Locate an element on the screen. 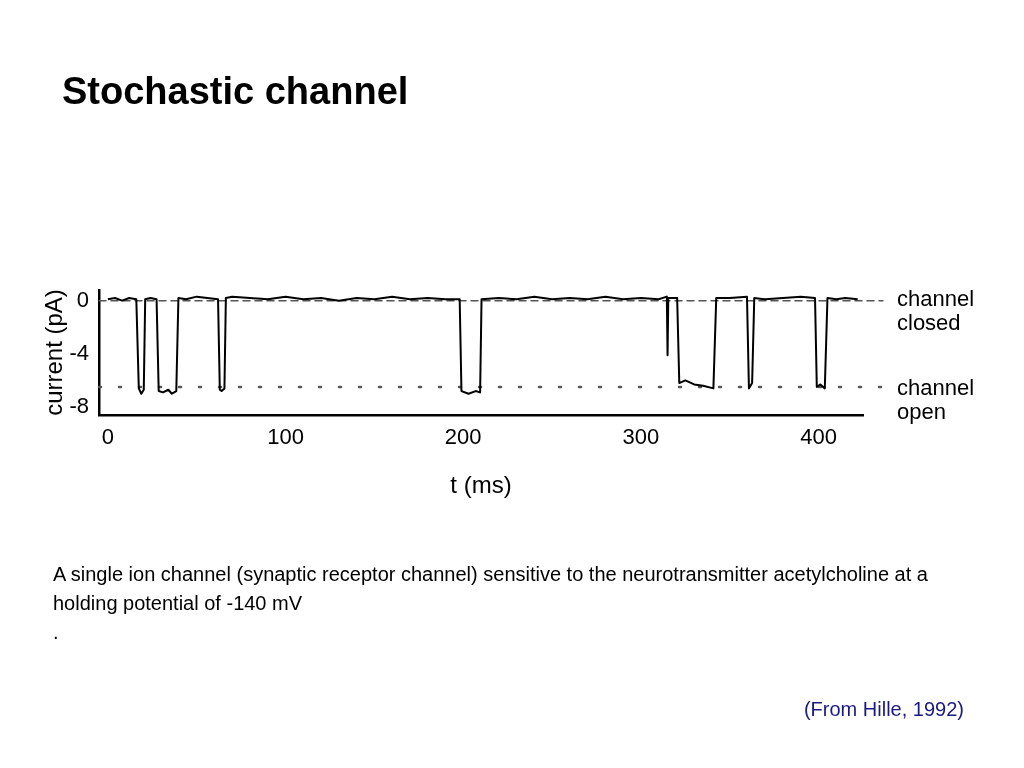 This screenshot has width=1024, height=768. y-tick-label: -4 is located at coordinates (79, 352).